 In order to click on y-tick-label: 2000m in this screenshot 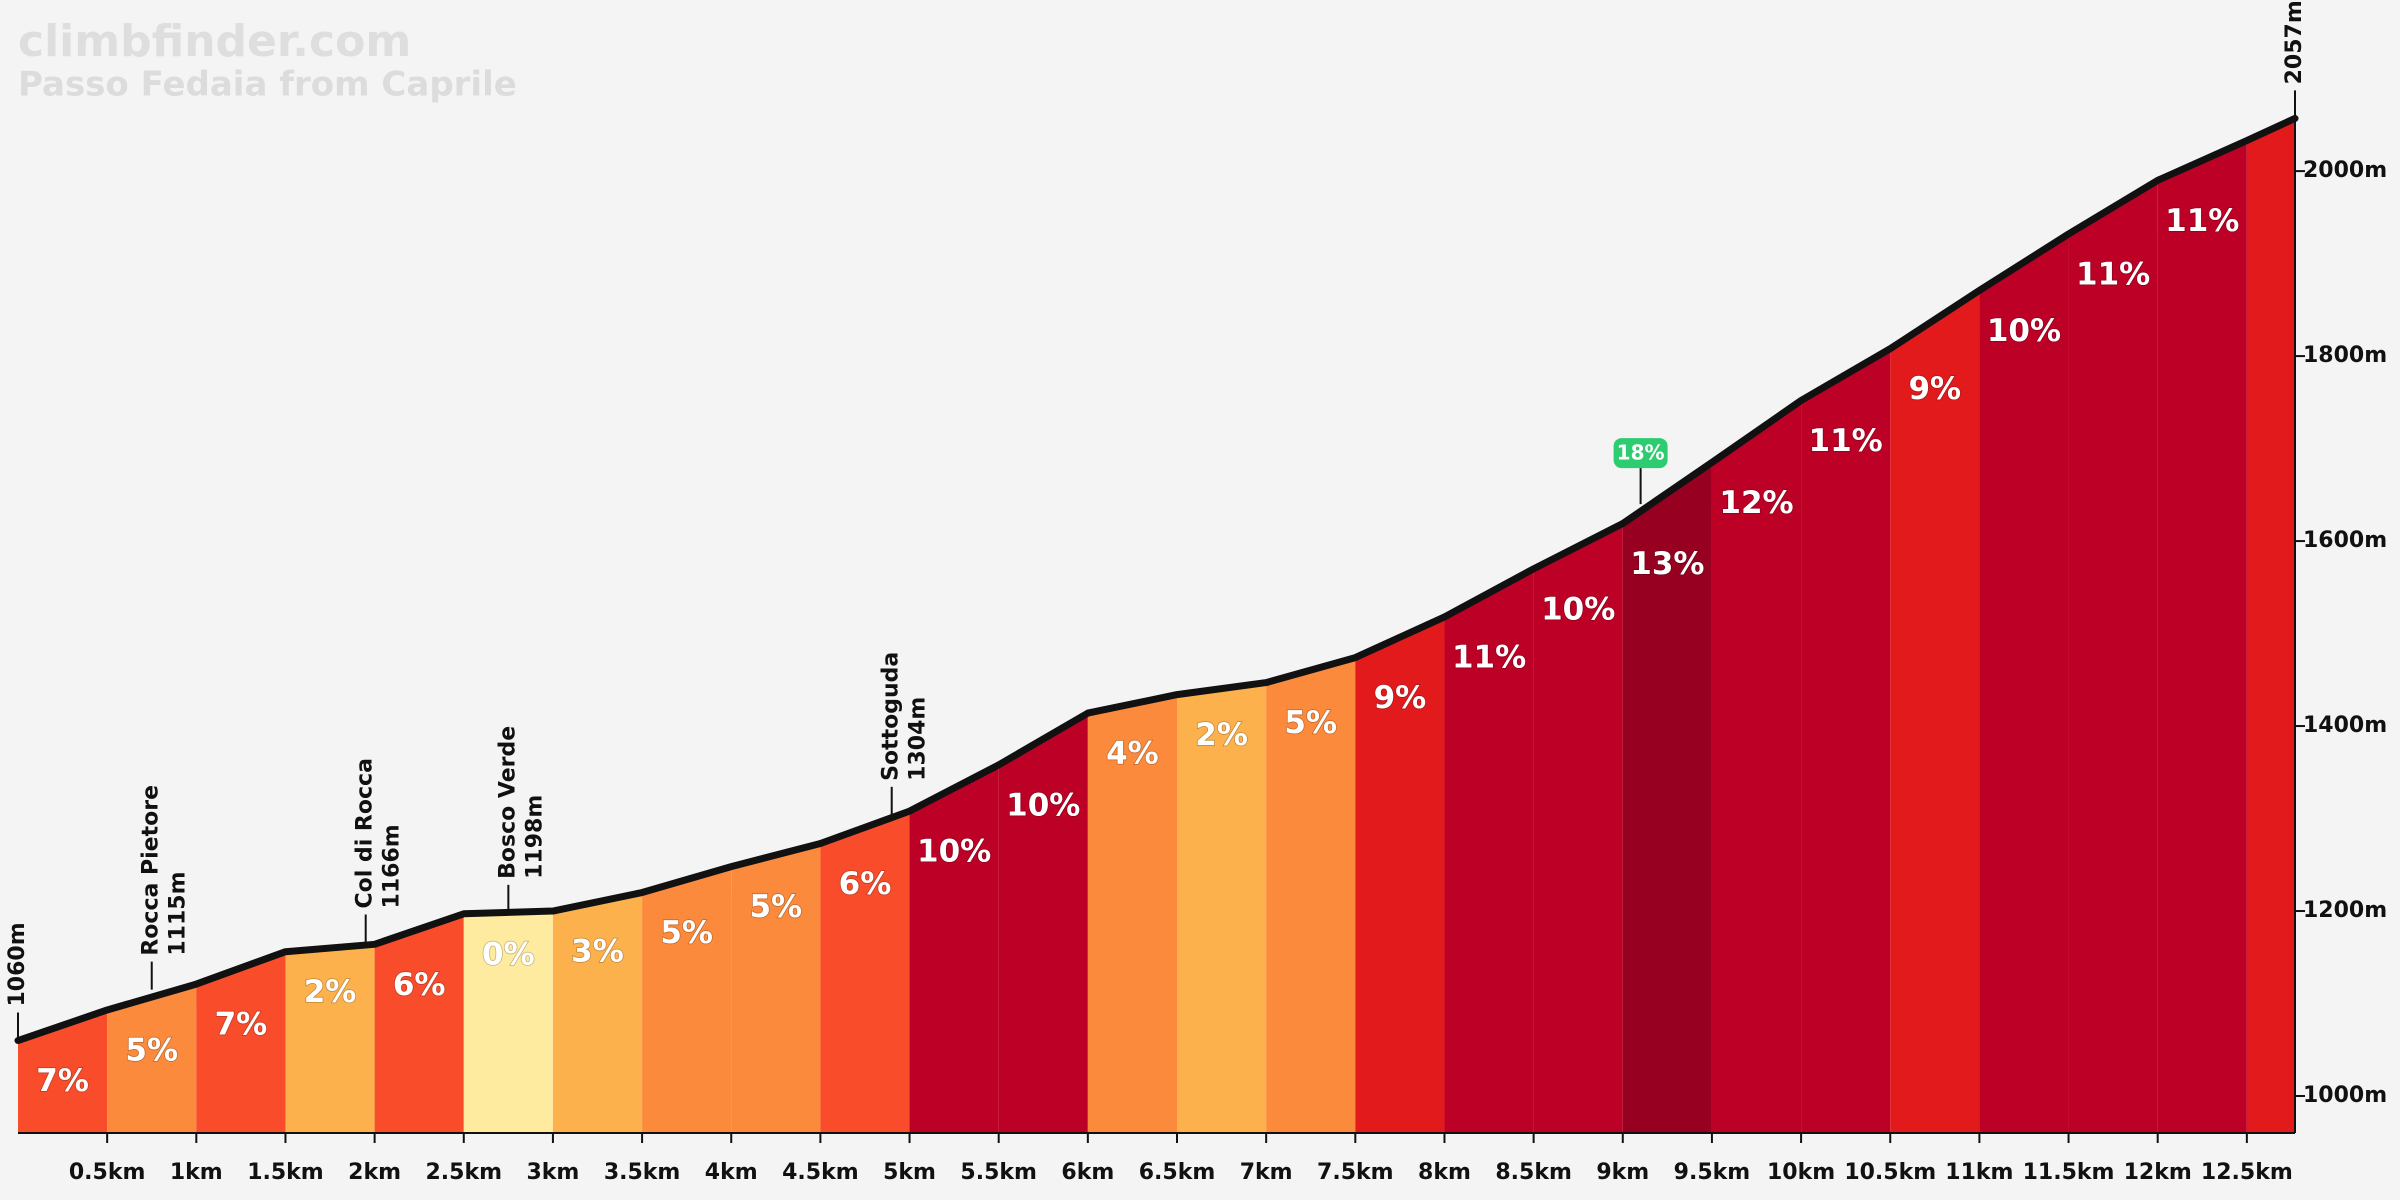, I will do `click(2345, 170)`.